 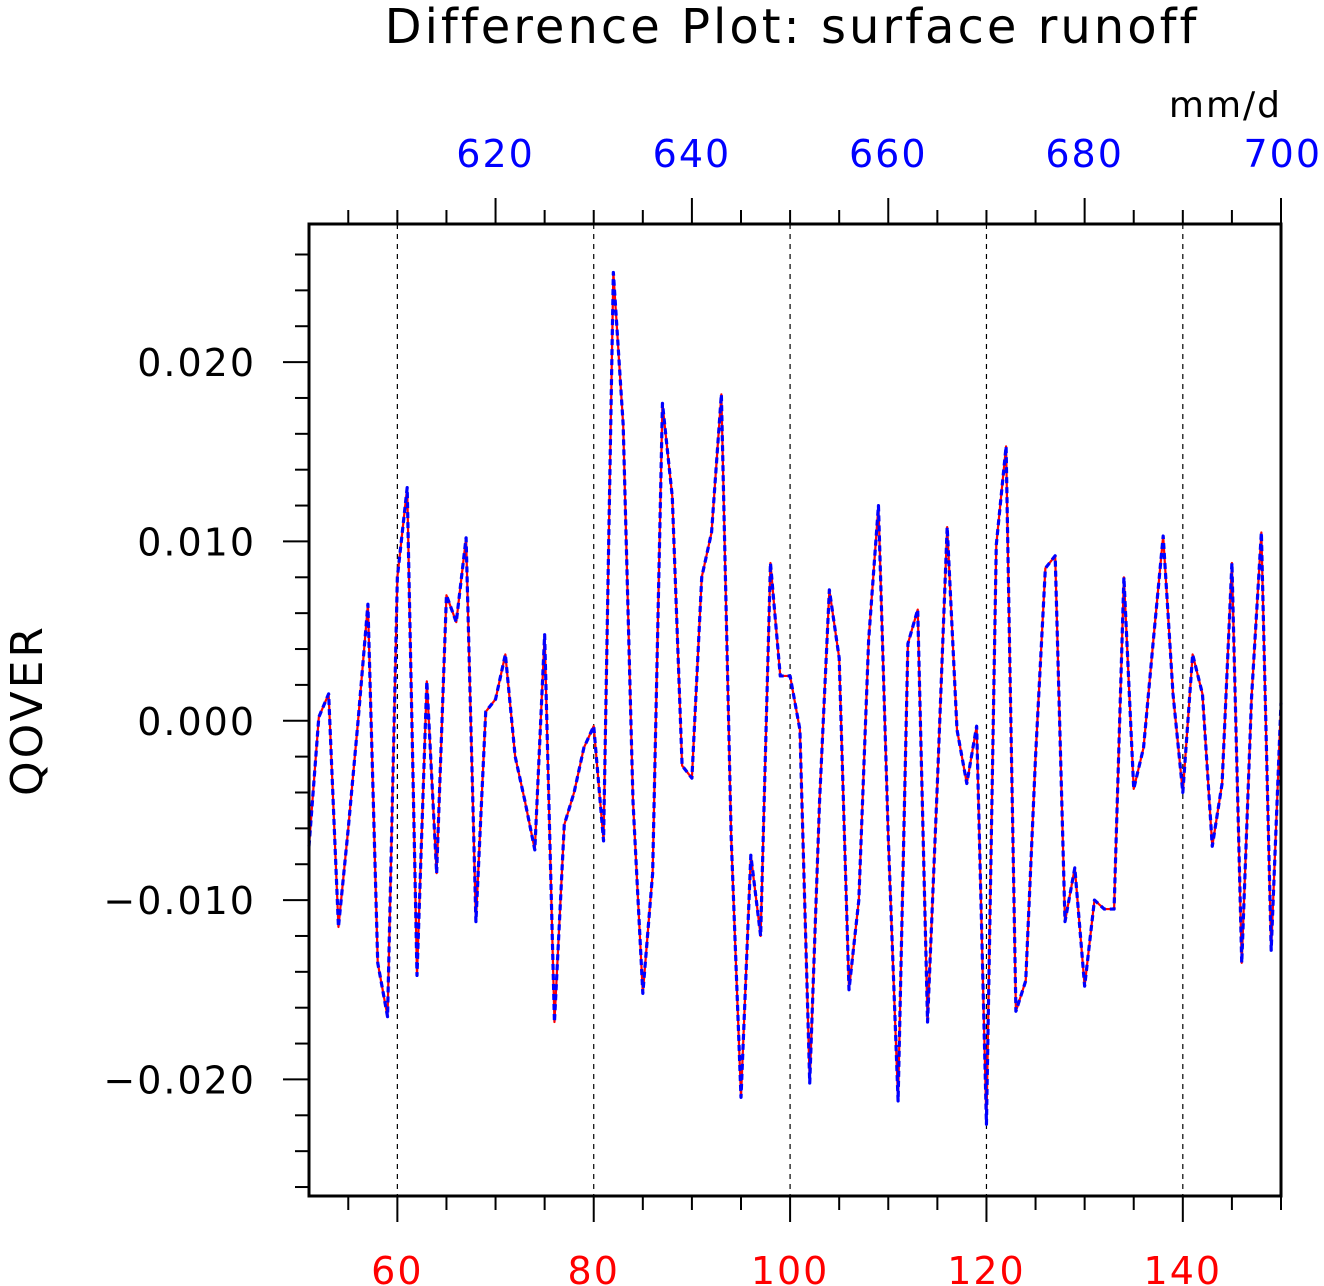 I want to click on x-top-tick-label: 660, so click(x=888, y=154).